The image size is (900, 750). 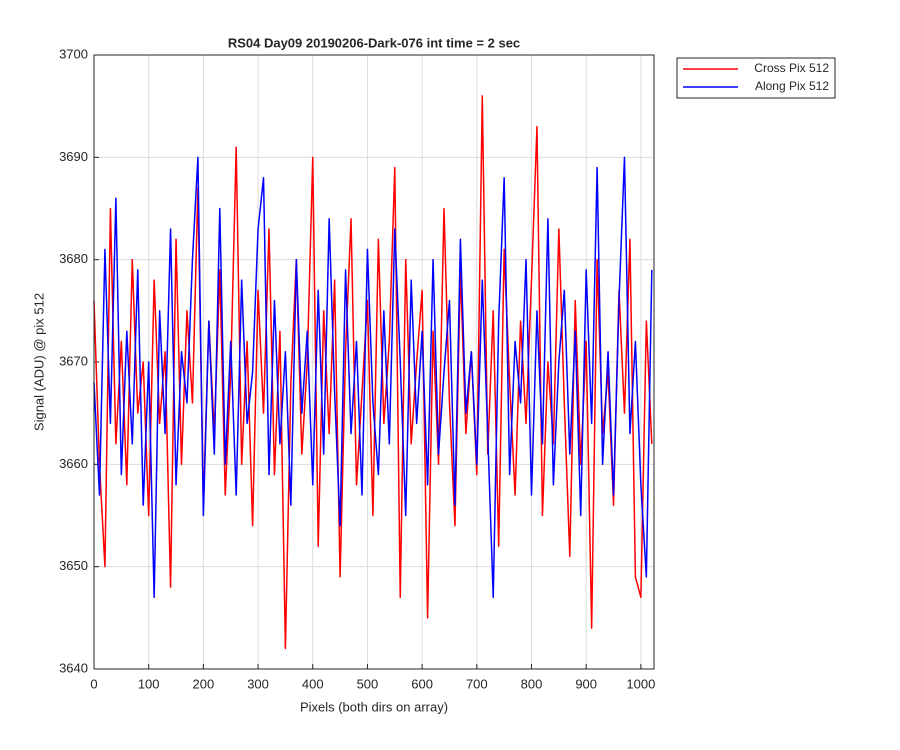 What do you see at coordinates (149, 683) in the screenshot?
I see `x-tick-label: 100` at bounding box center [149, 683].